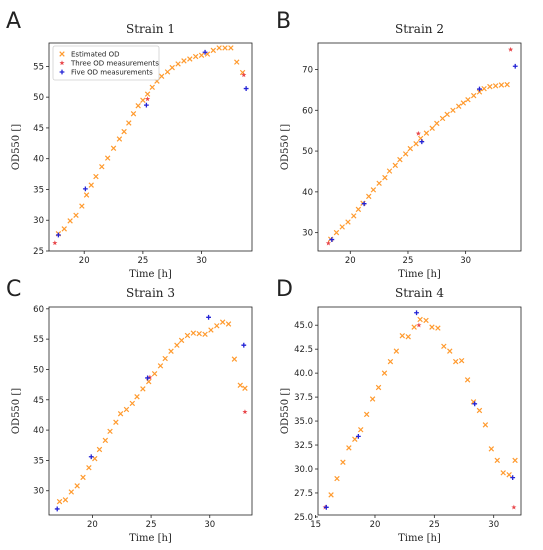  What do you see at coordinates (419, 29) in the screenshot?
I see `chart-title: Strain 2` at bounding box center [419, 29].